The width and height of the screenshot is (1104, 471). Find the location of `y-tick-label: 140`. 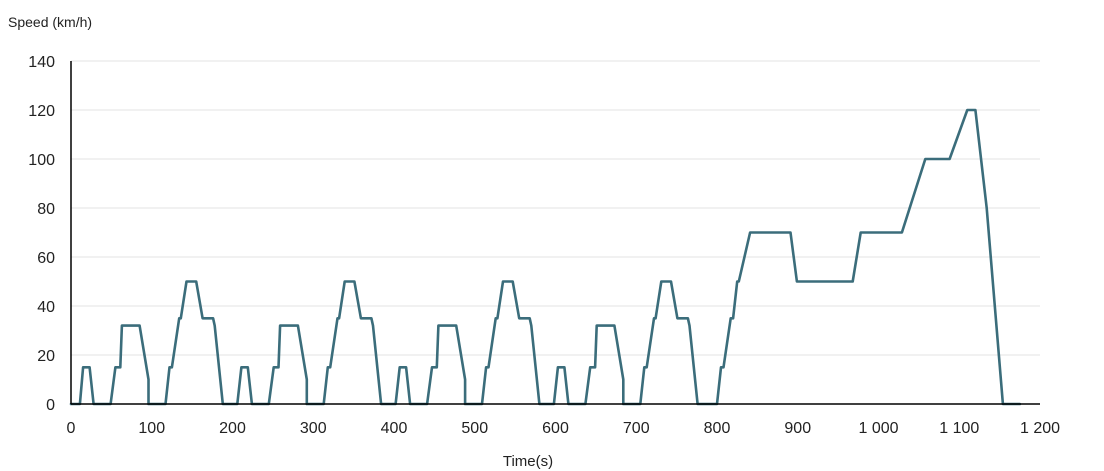

y-tick-label: 140 is located at coordinates (41, 62).